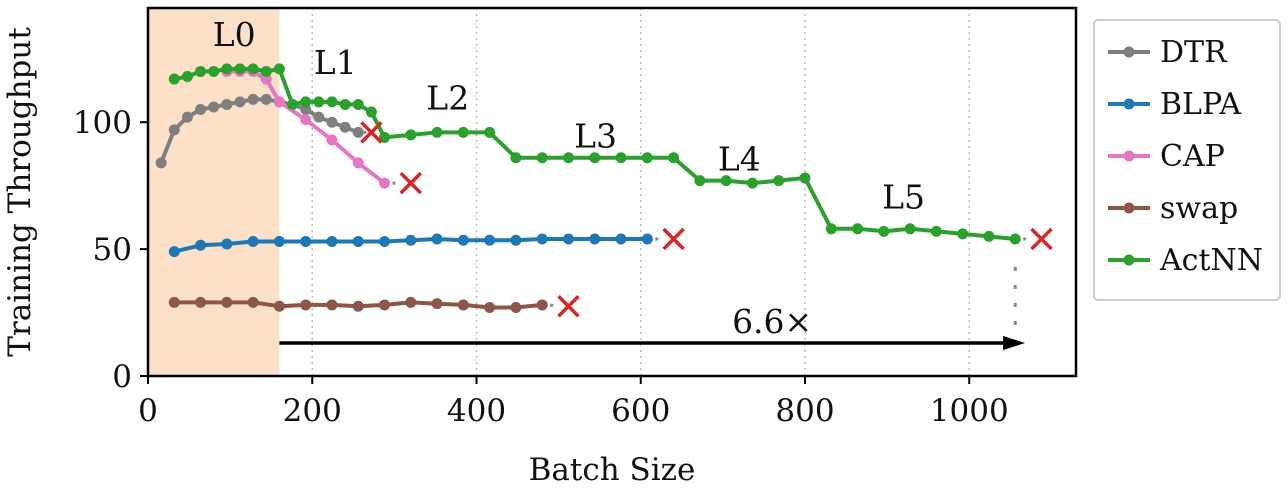 The width and height of the screenshot is (1288, 488). I want to click on legend-box, so click(1187, 160).